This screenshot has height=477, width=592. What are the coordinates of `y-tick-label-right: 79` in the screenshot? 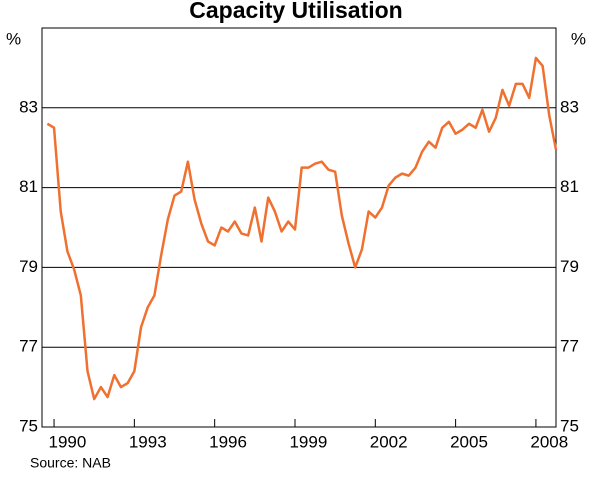 It's located at (569, 266).